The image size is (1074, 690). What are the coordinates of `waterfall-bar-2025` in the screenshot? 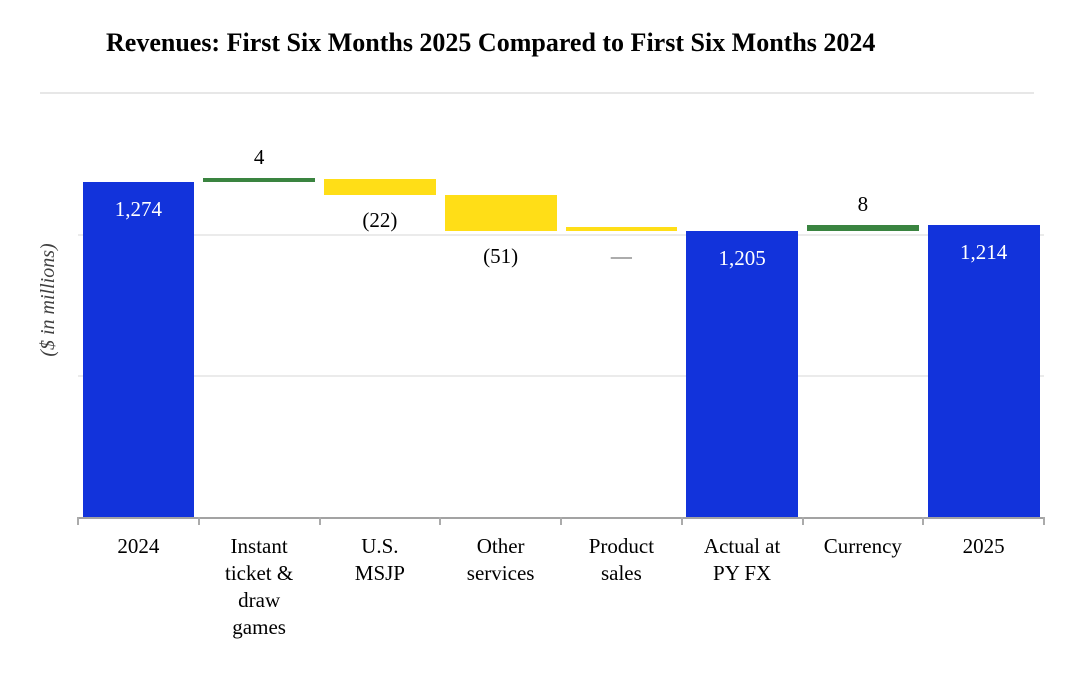 It's located at (983, 371).